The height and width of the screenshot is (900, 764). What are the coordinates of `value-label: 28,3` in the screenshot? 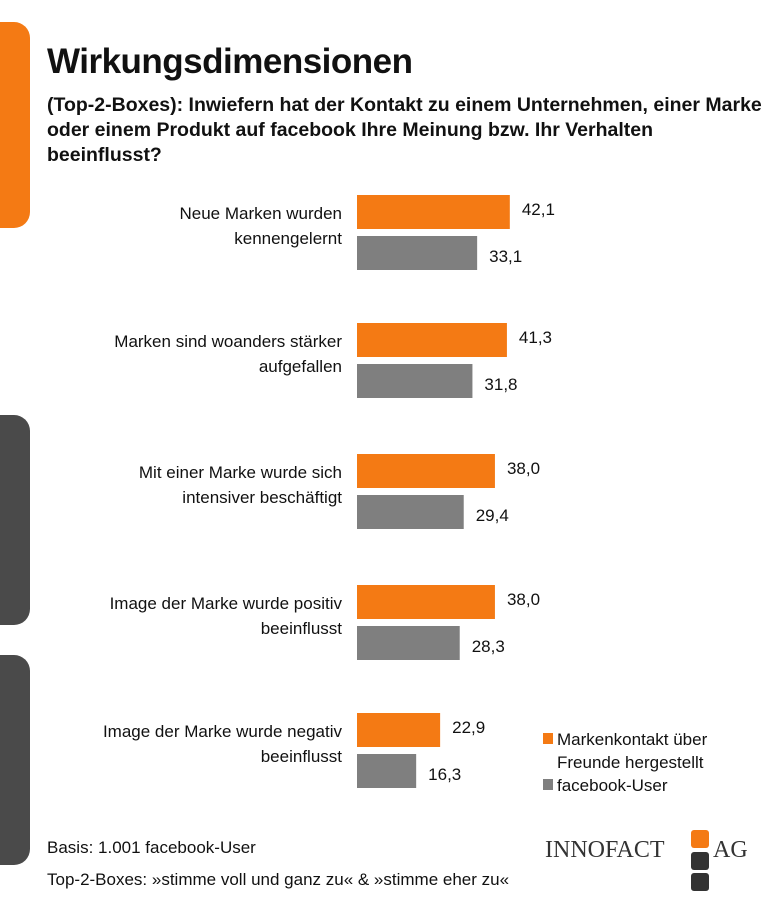 It's located at (488, 646).